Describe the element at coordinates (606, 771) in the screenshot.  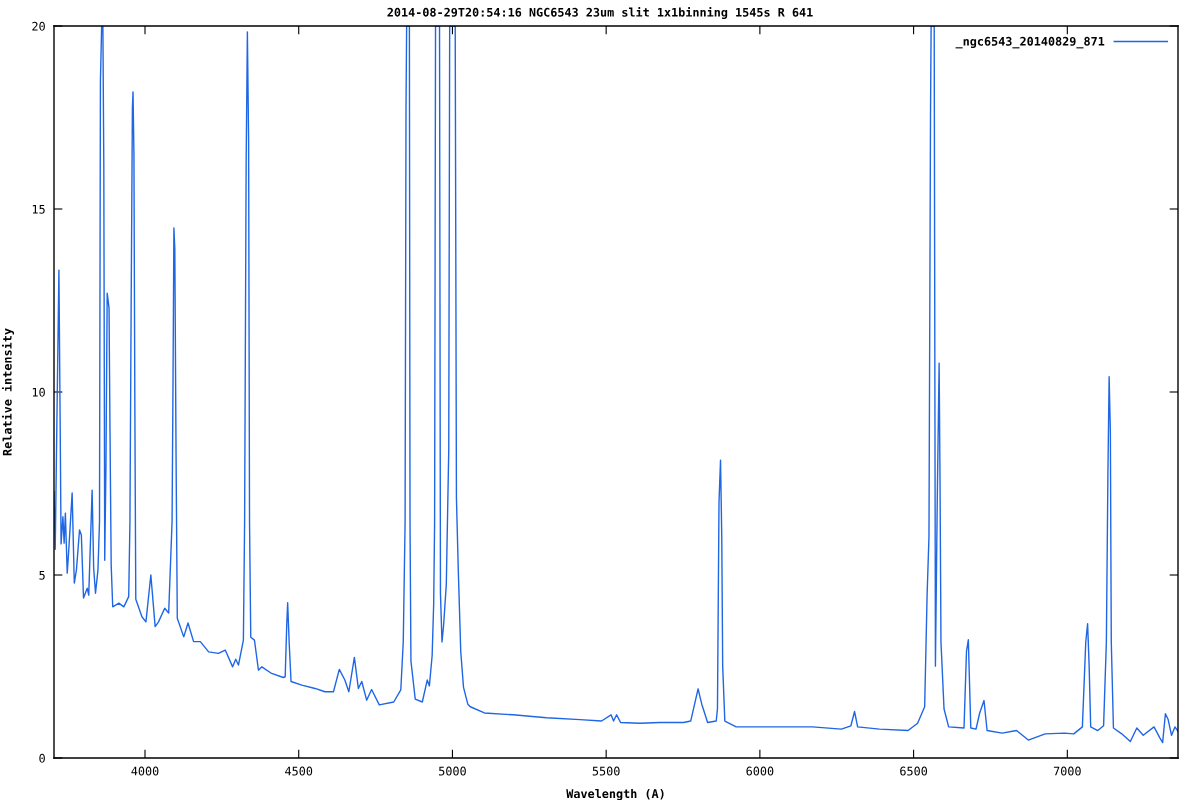
I see `x-tick-label: 5500` at that location.